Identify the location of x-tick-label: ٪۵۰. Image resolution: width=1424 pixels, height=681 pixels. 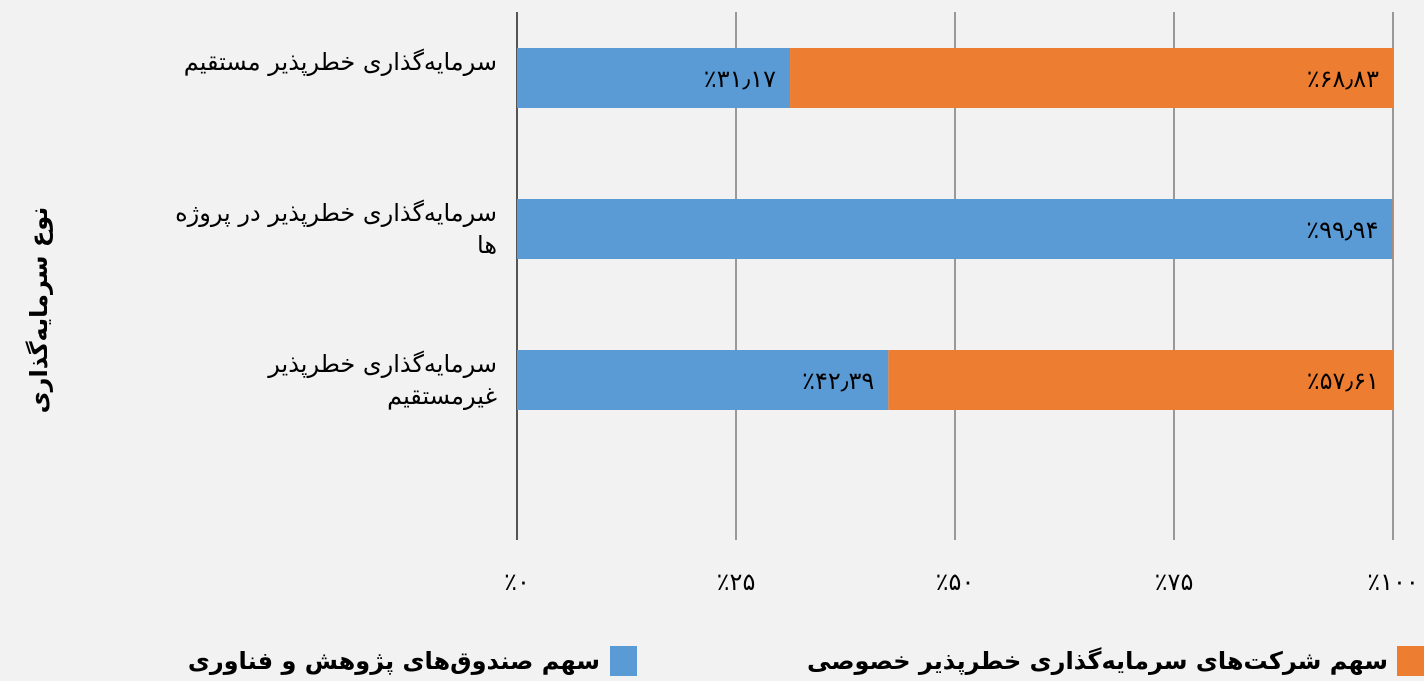
(955, 582).